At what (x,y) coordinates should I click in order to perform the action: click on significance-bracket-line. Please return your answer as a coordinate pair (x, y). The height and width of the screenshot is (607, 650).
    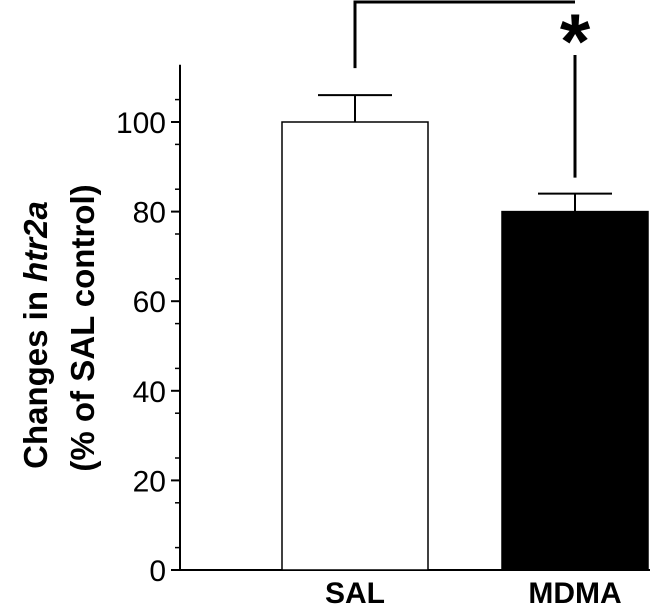
    Looking at the image, I should click on (464, 34).